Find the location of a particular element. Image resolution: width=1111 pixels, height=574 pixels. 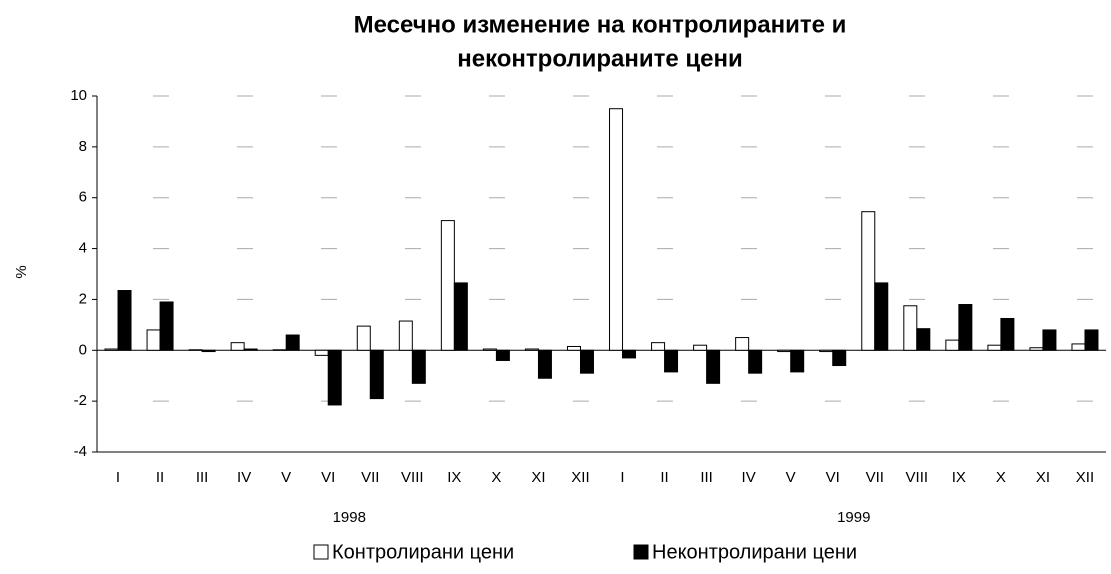

y-tick-label: 4 is located at coordinates (83, 248).